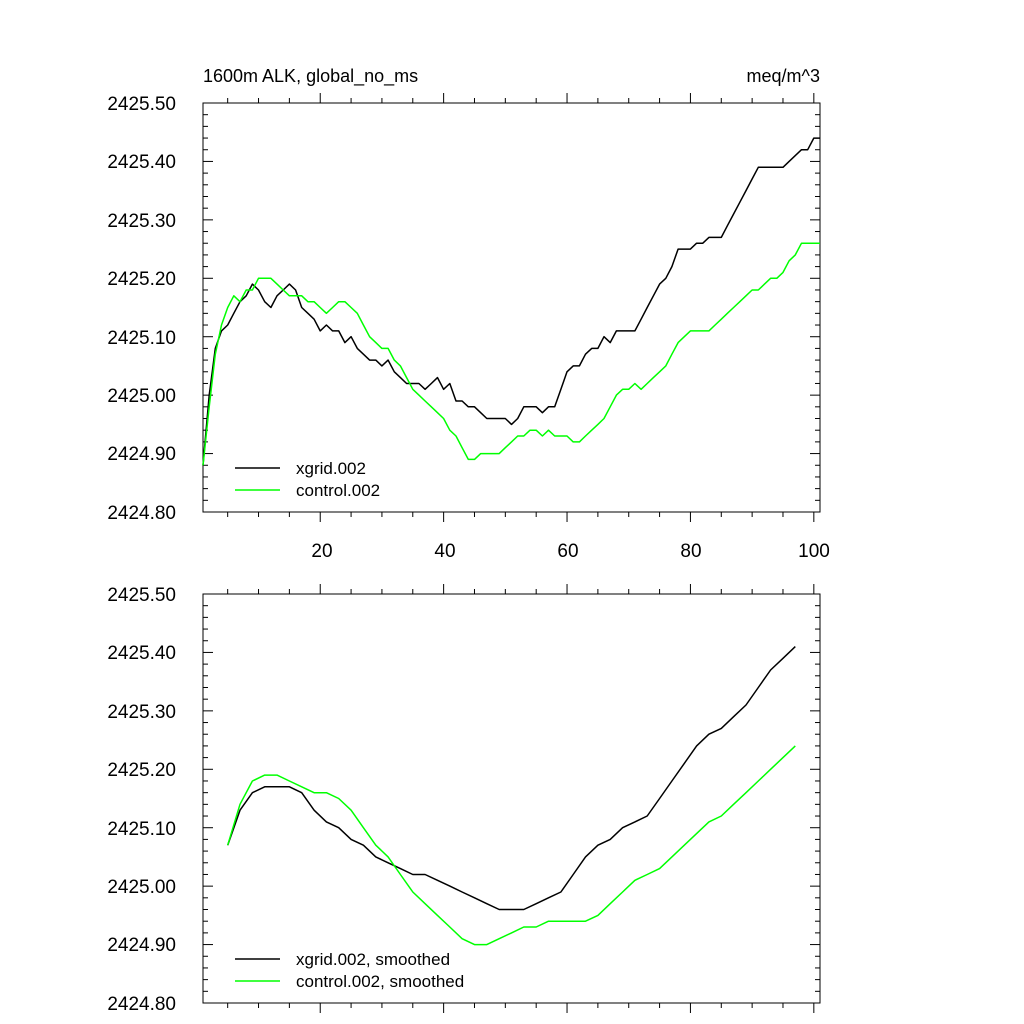 Image resolution: width=1024 pixels, height=1024 pixels. I want to click on legend: xgrid.002 control.002, so click(307, 479).